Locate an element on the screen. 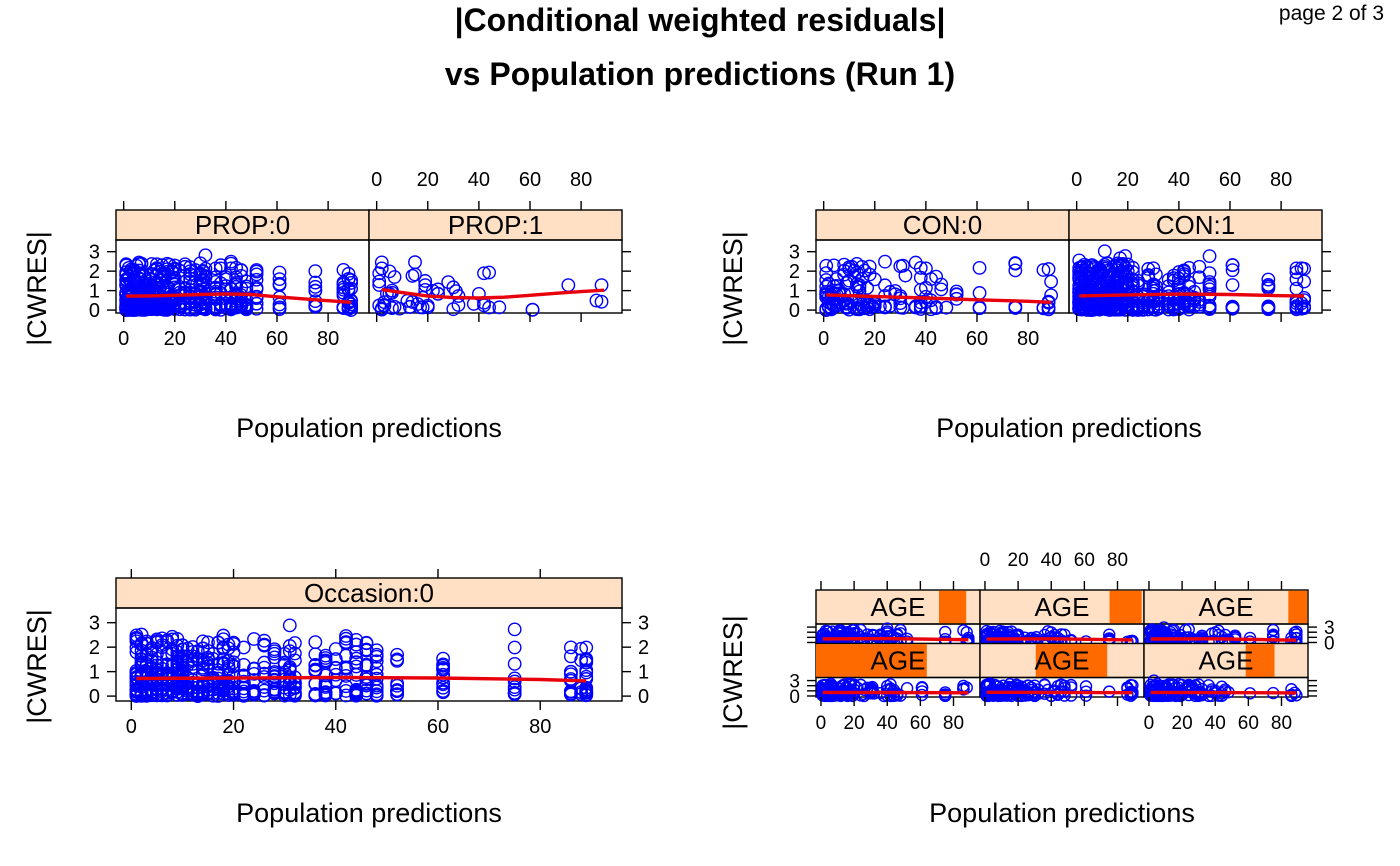 This screenshot has width=1400, height=866. panel-2-2: CON:1 0 20 40 60 80 is located at coordinates (1199, 245).